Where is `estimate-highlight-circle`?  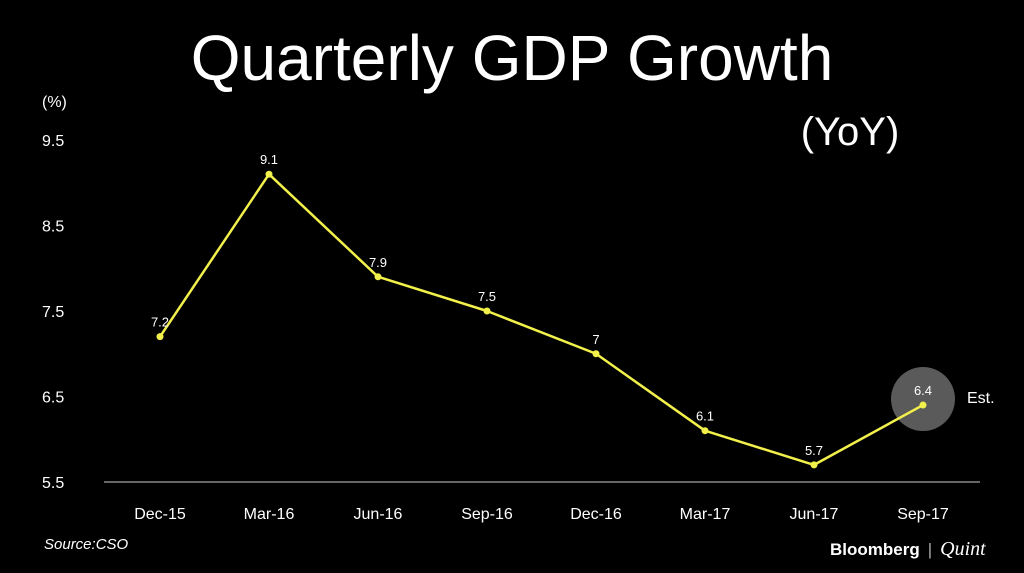 estimate-highlight-circle is located at coordinates (923, 399).